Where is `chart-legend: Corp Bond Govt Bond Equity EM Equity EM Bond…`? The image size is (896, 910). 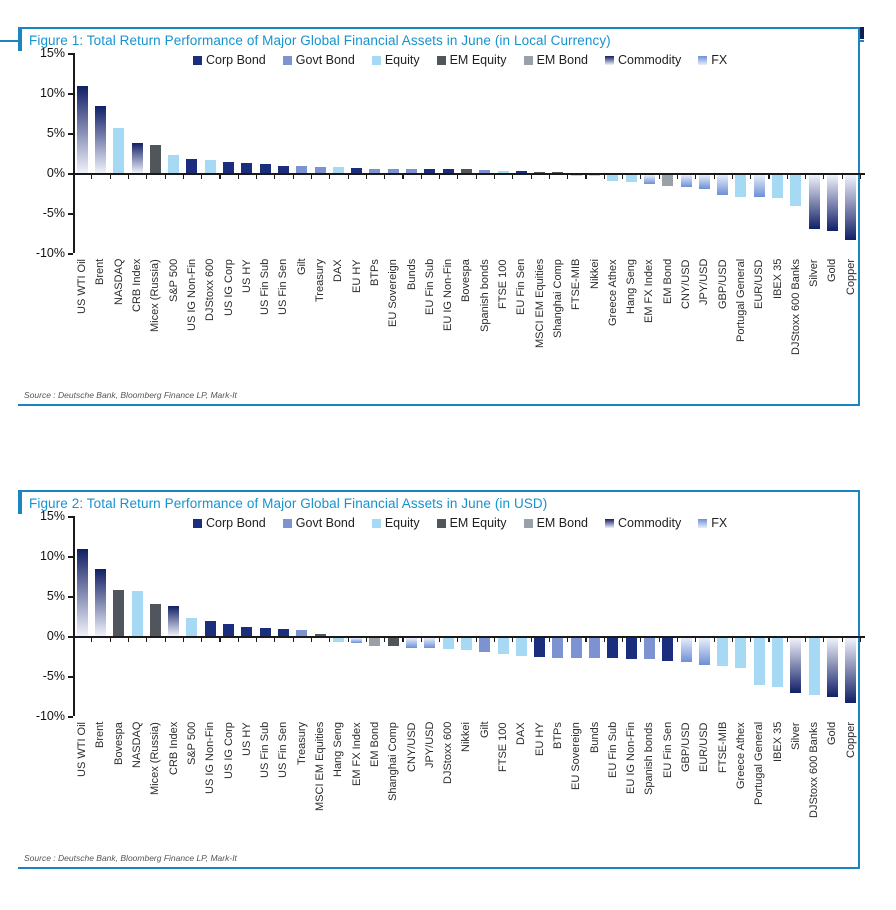 chart-legend: Corp Bond Govt Bond Equity EM Equity EM Bond… is located at coordinates (460, 523).